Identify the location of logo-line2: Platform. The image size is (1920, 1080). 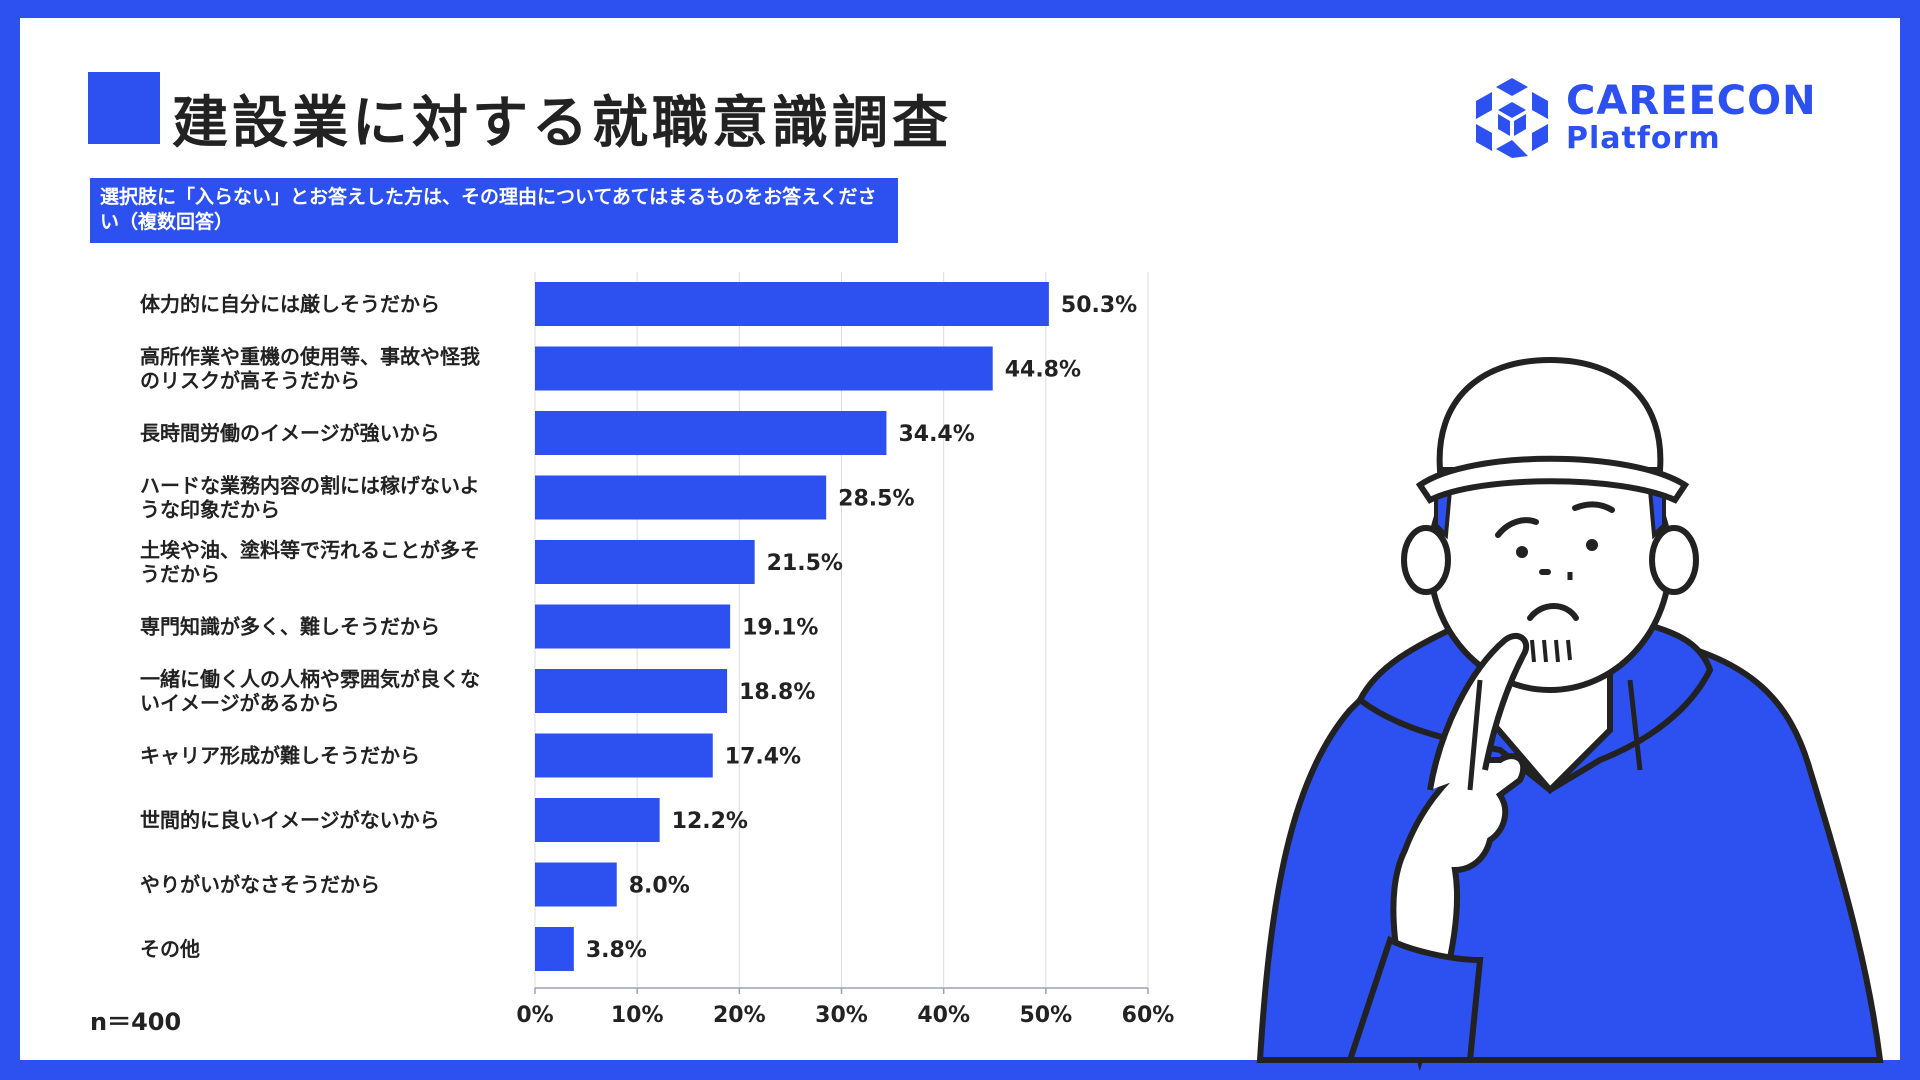
(1643, 138).